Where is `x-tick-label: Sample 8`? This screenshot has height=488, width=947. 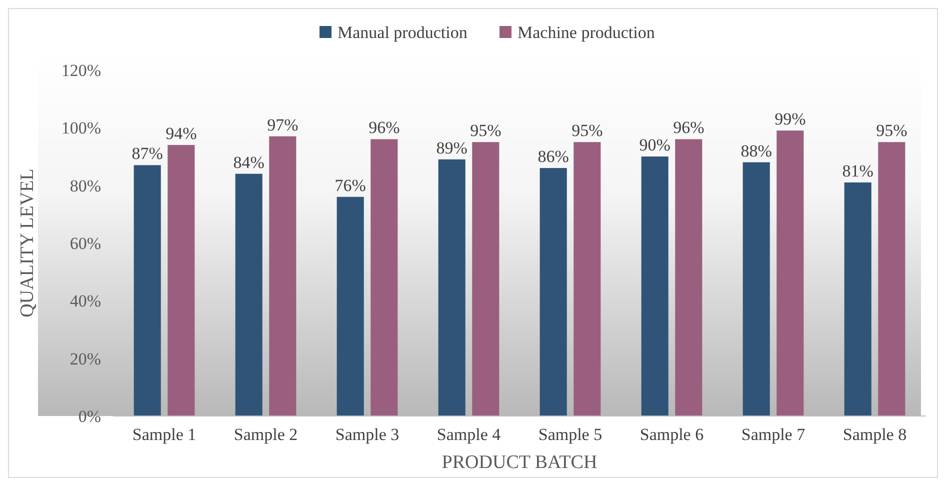
x-tick-label: Sample 8 is located at coordinates (874, 434).